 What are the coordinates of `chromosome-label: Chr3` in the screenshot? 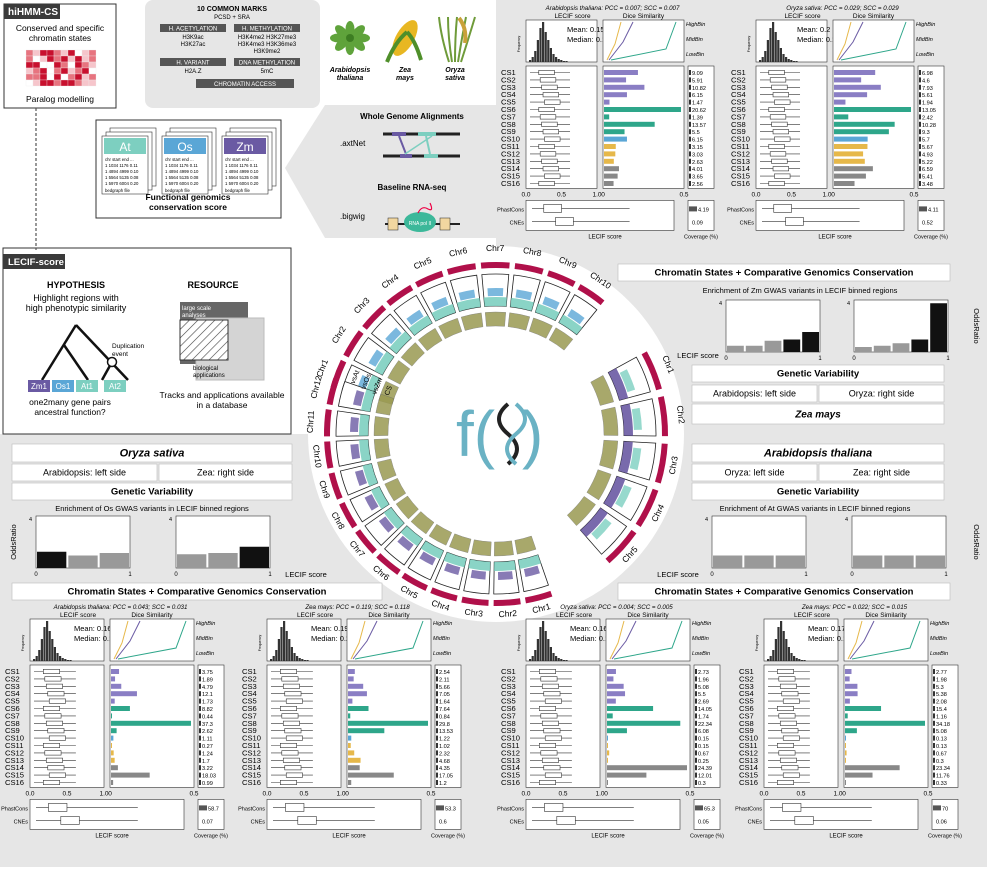 It's located at (673, 465).